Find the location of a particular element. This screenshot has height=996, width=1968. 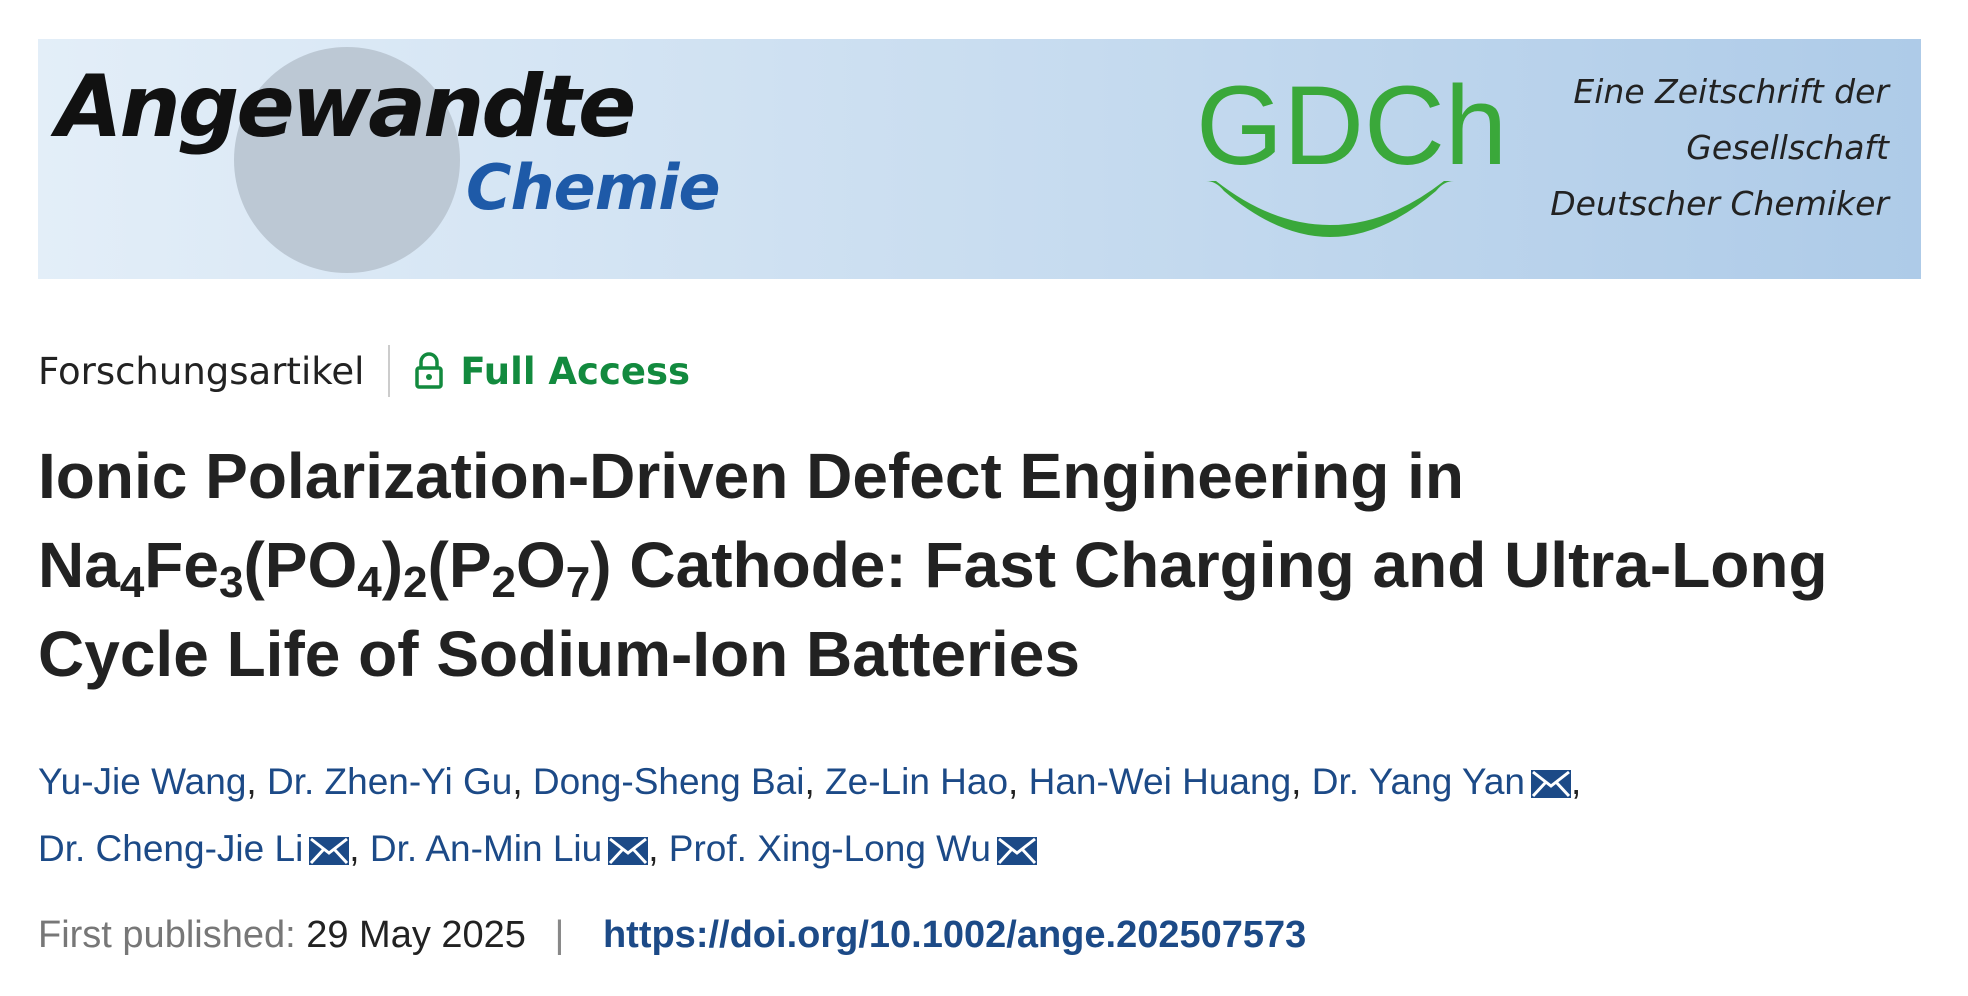

title-text: (PO is located at coordinates (300, 565).